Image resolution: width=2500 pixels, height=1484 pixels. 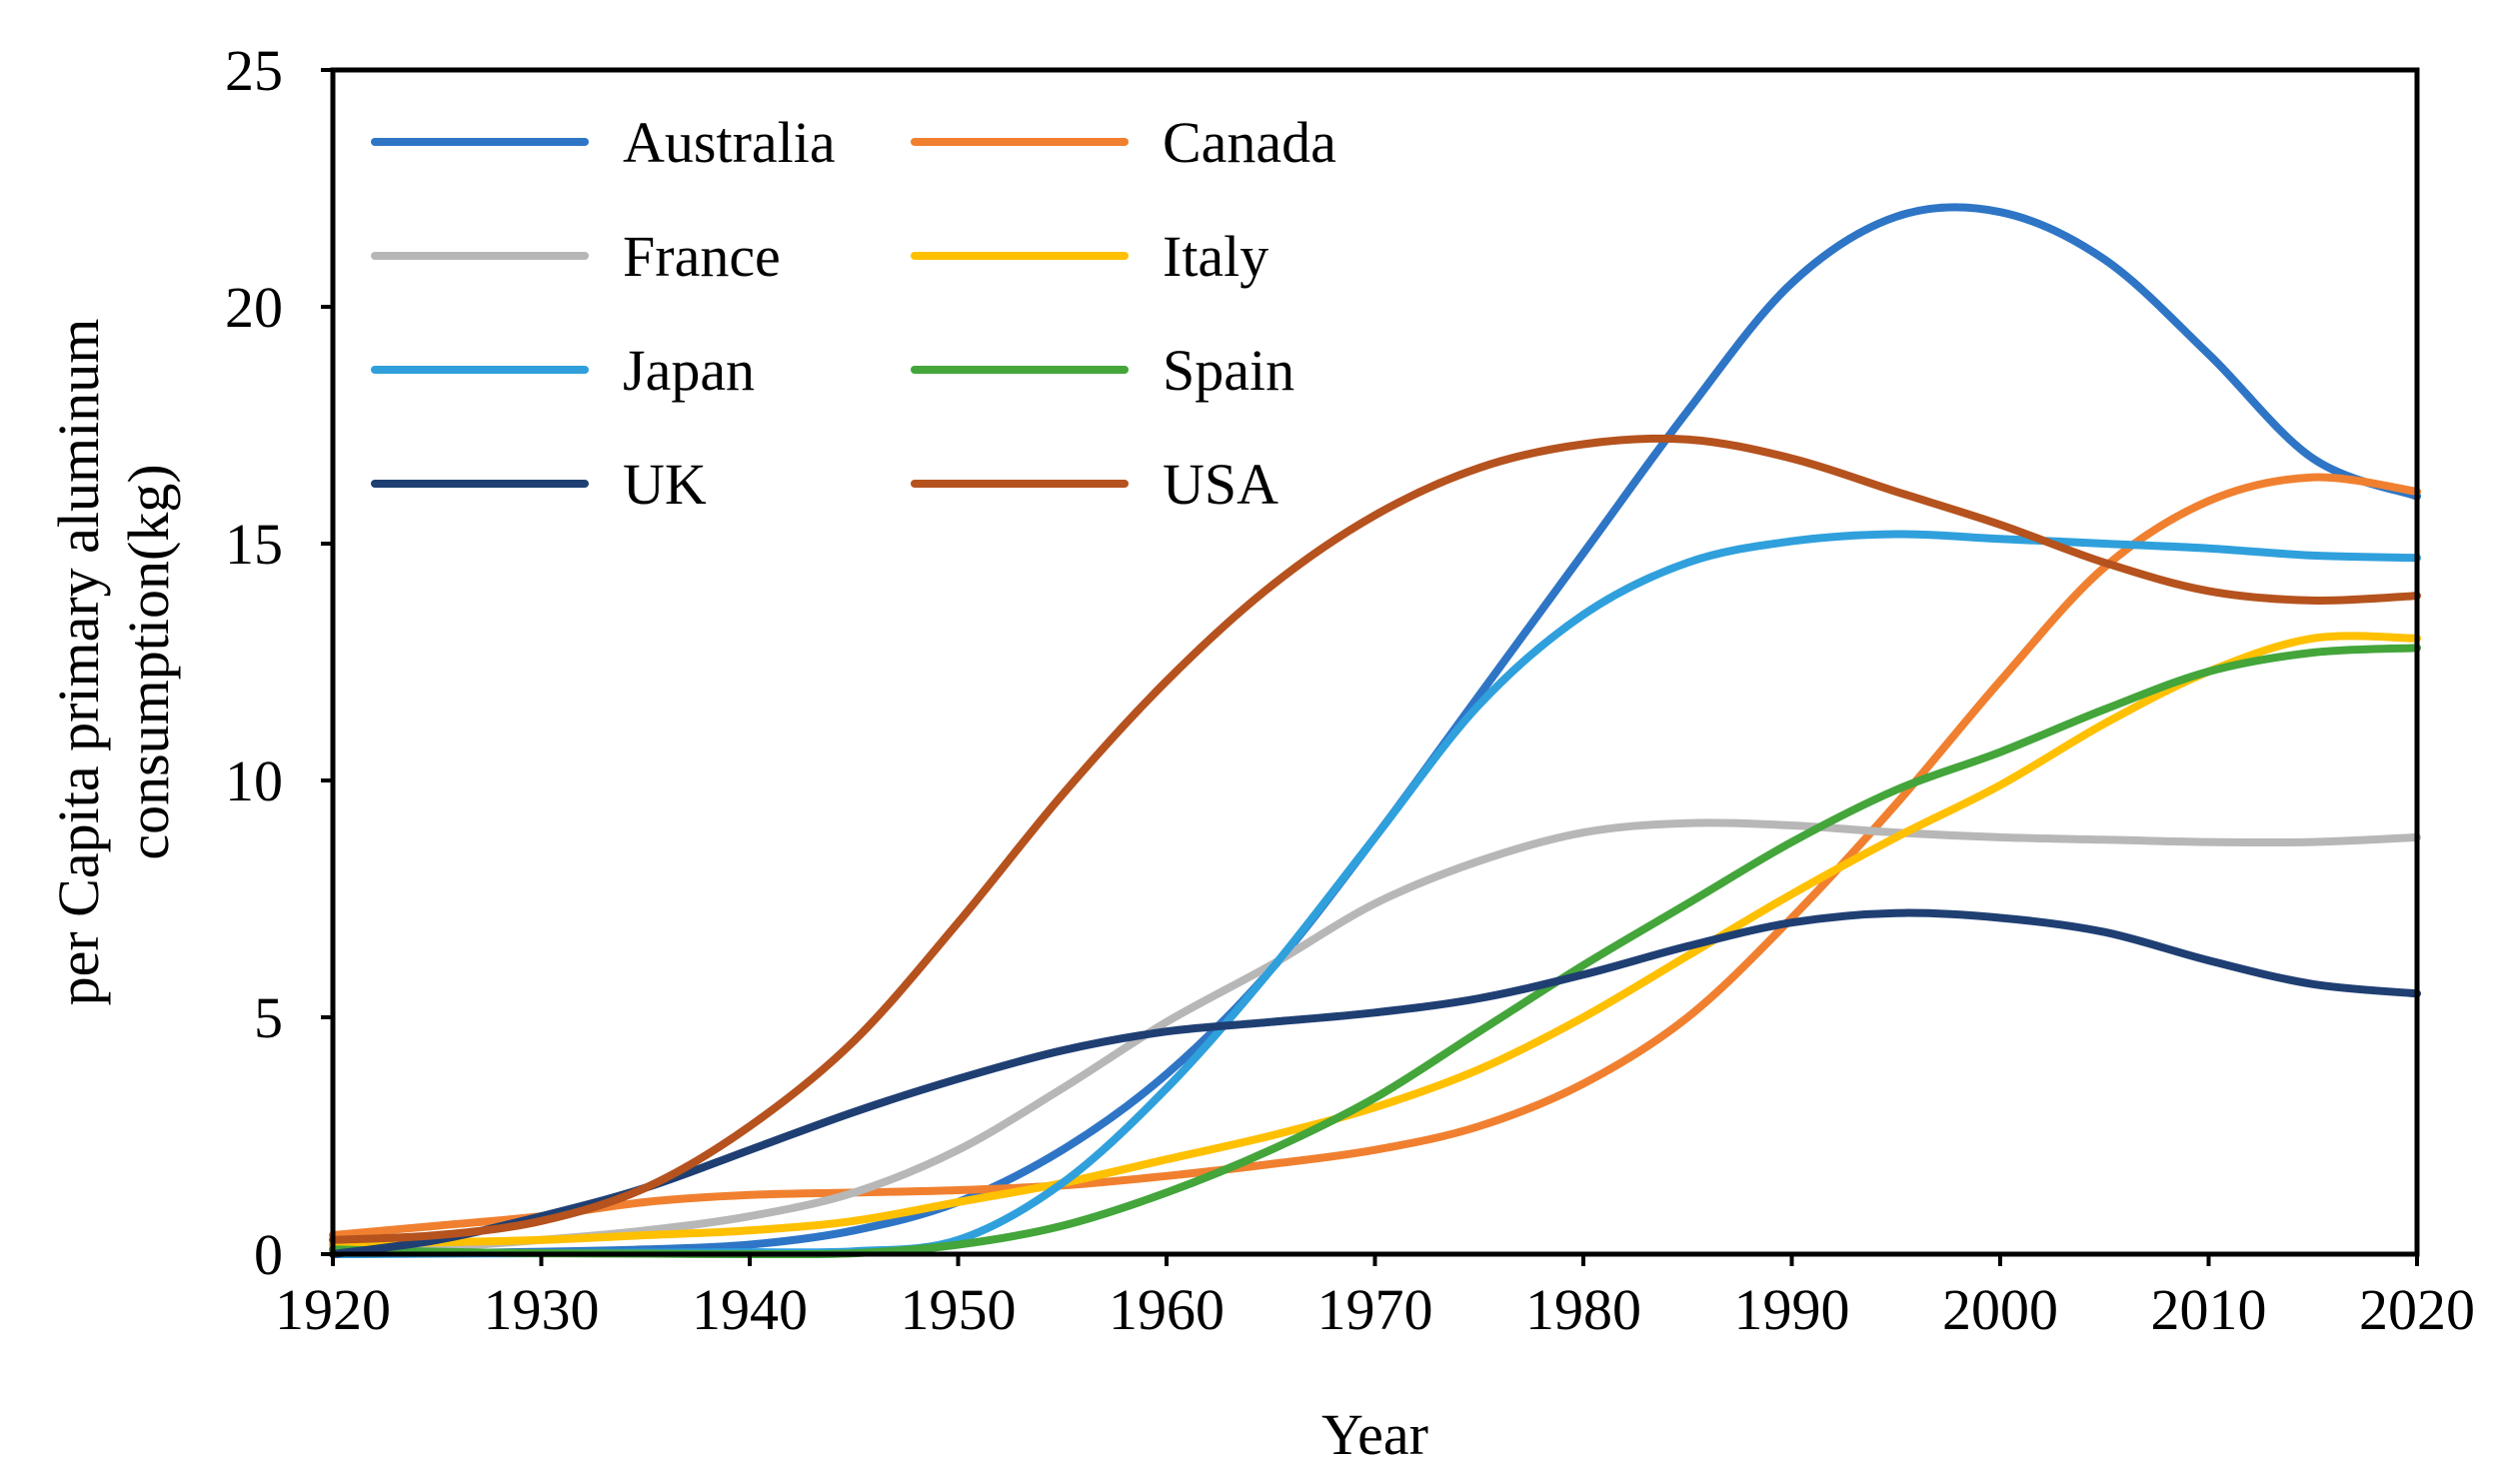 I want to click on y-tick-label-15: 15, so click(x=254, y=544).